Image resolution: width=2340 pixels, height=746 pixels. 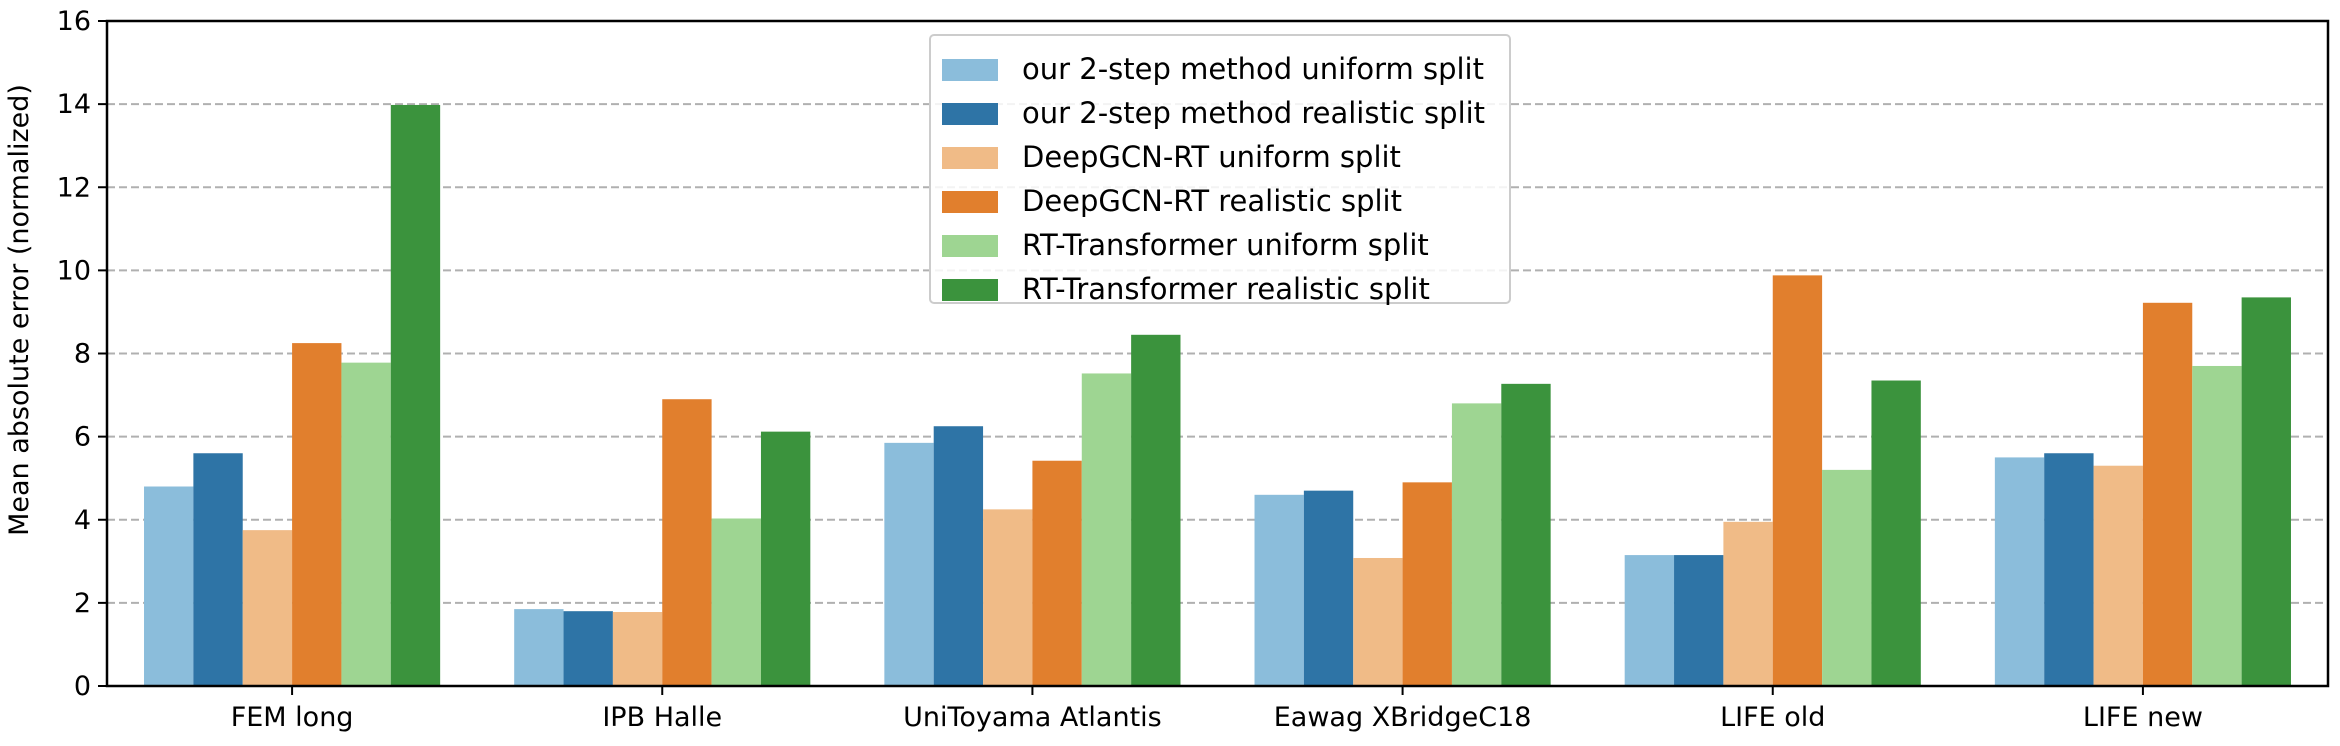 I want to click on y-tick-label: 0, so click(x=82, y=686).